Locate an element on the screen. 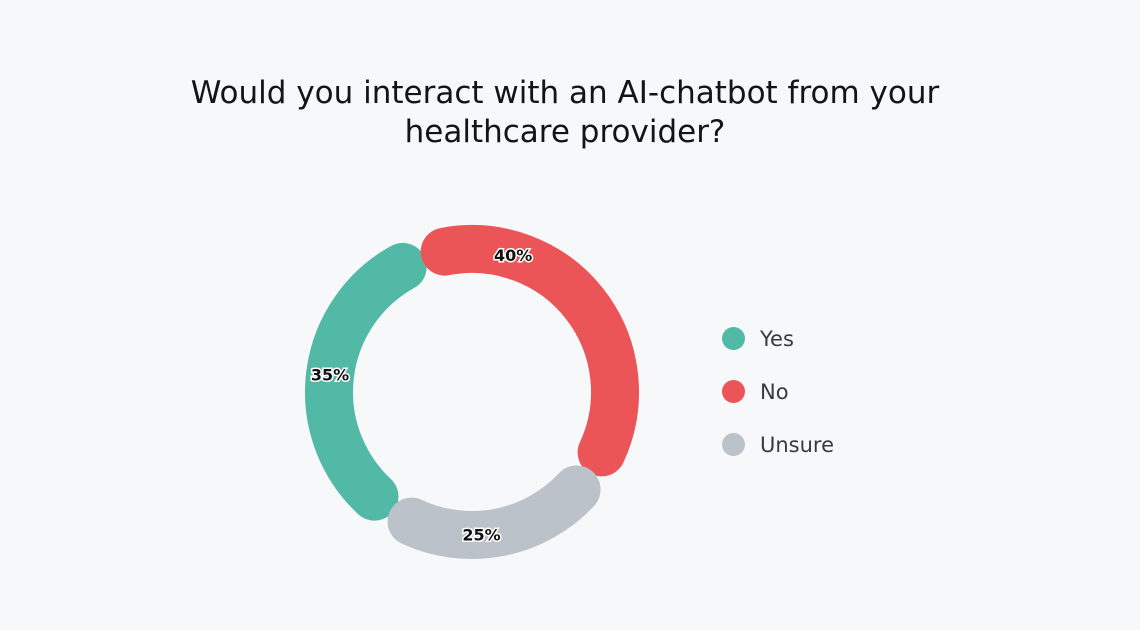 Image resolution: width=1140 pixels, height=630 pixels. legend-item-unsure: Unsure is located at coordinates (778, 444).